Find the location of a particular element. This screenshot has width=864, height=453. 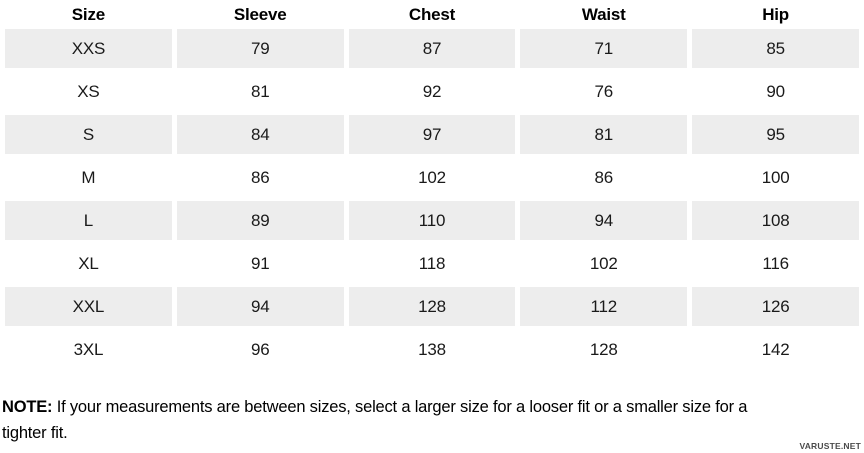

value-cell: 84 is located at coordinates (260, 134).